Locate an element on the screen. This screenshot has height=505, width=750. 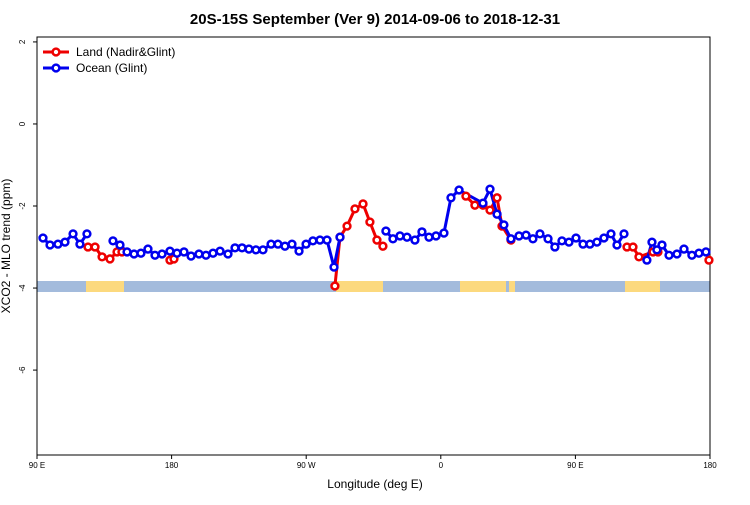
y-tick-label: -4 is located at coordinates (22, 288).